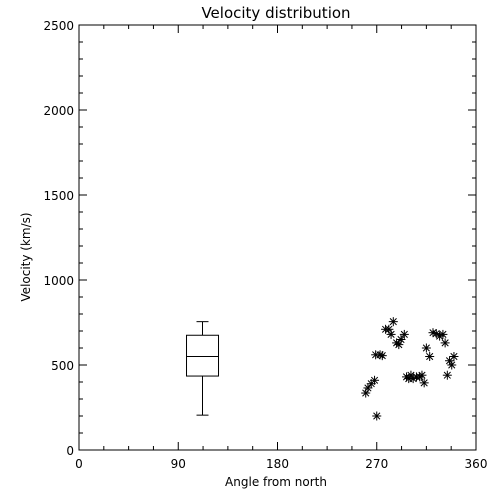  What do you see at coordinates (62, 366) in the screenshot?
I see `y-tick-label: 500` at bounding box center [62, 366].